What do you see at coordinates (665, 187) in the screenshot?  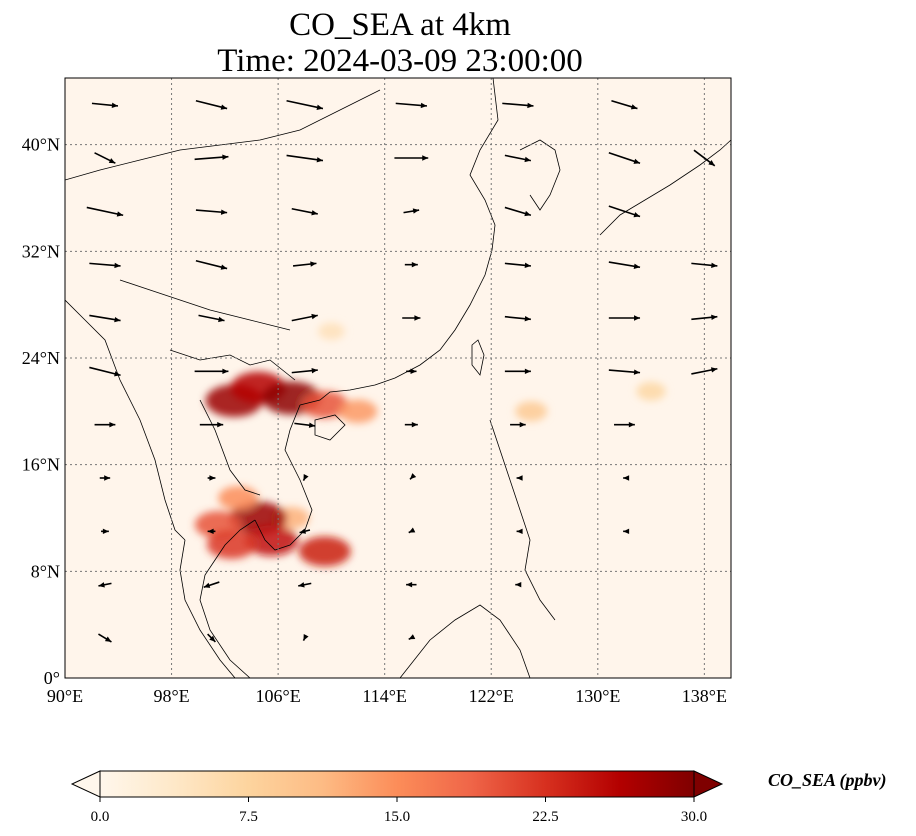 I see `coastline-japan` at bounding box center [665, 187].